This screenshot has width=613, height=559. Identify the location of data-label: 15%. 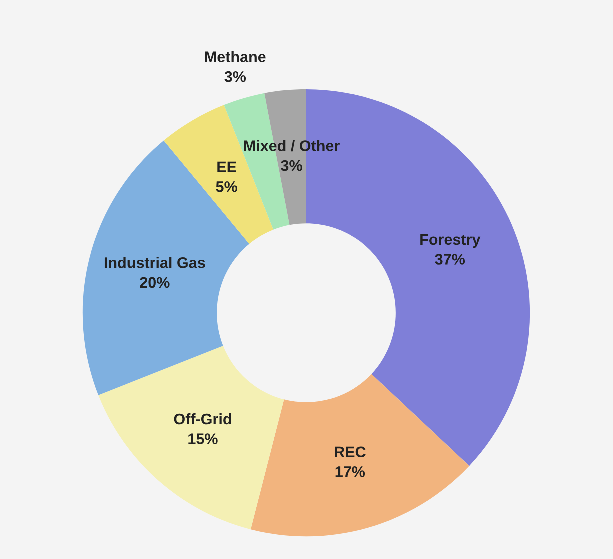
(203, 439).